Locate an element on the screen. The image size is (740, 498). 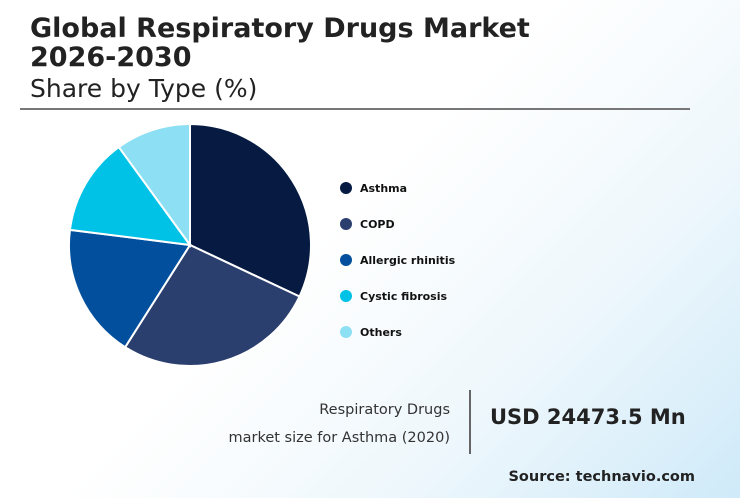
legend-label-asthma: Asthma is located at coordinates (384, 188).